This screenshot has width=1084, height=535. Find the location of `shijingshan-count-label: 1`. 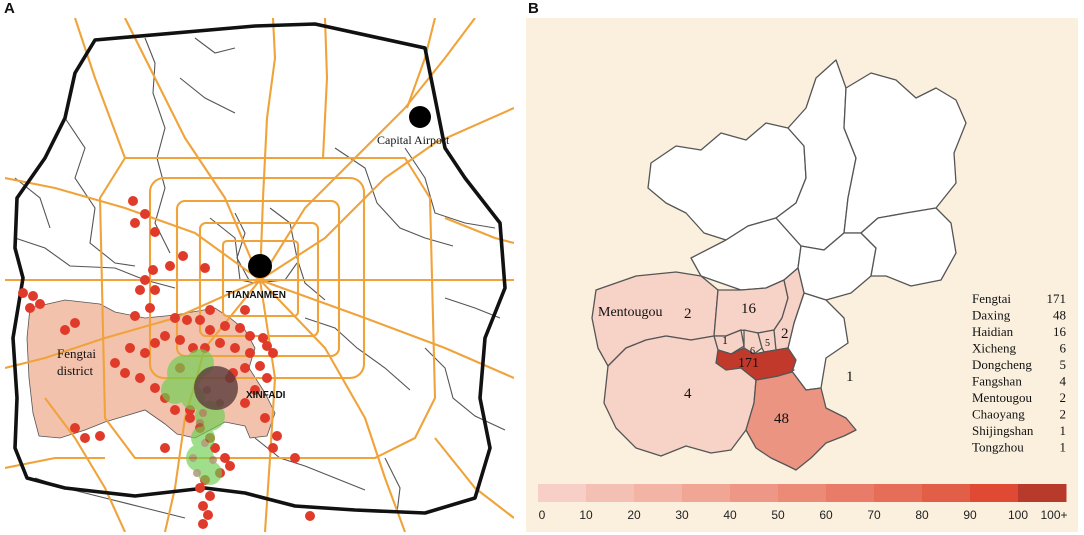

shijingshan-count-label: 1 is located at coordinates (725, 340).